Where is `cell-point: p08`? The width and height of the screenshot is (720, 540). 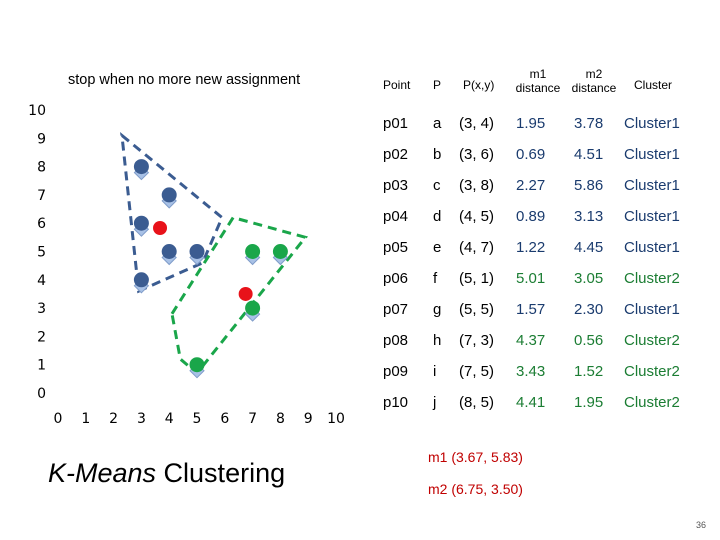
cell-point: p08 is located at coordinates (396, 340).